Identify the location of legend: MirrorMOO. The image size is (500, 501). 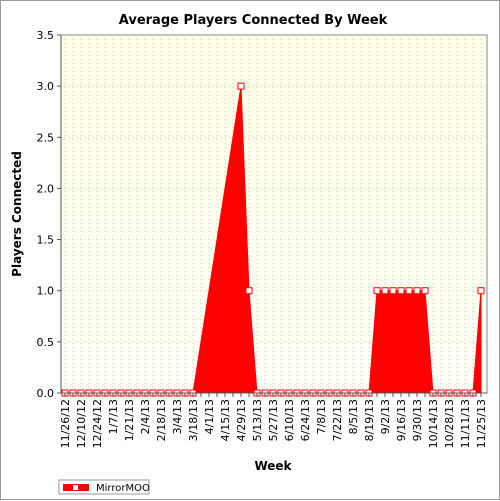
(104, 487).